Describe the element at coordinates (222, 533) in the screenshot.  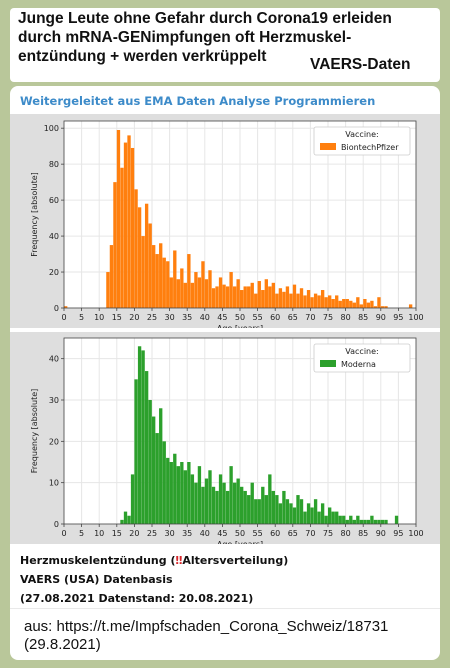
I see `chart-2-x-tick-label: 45` at that location.